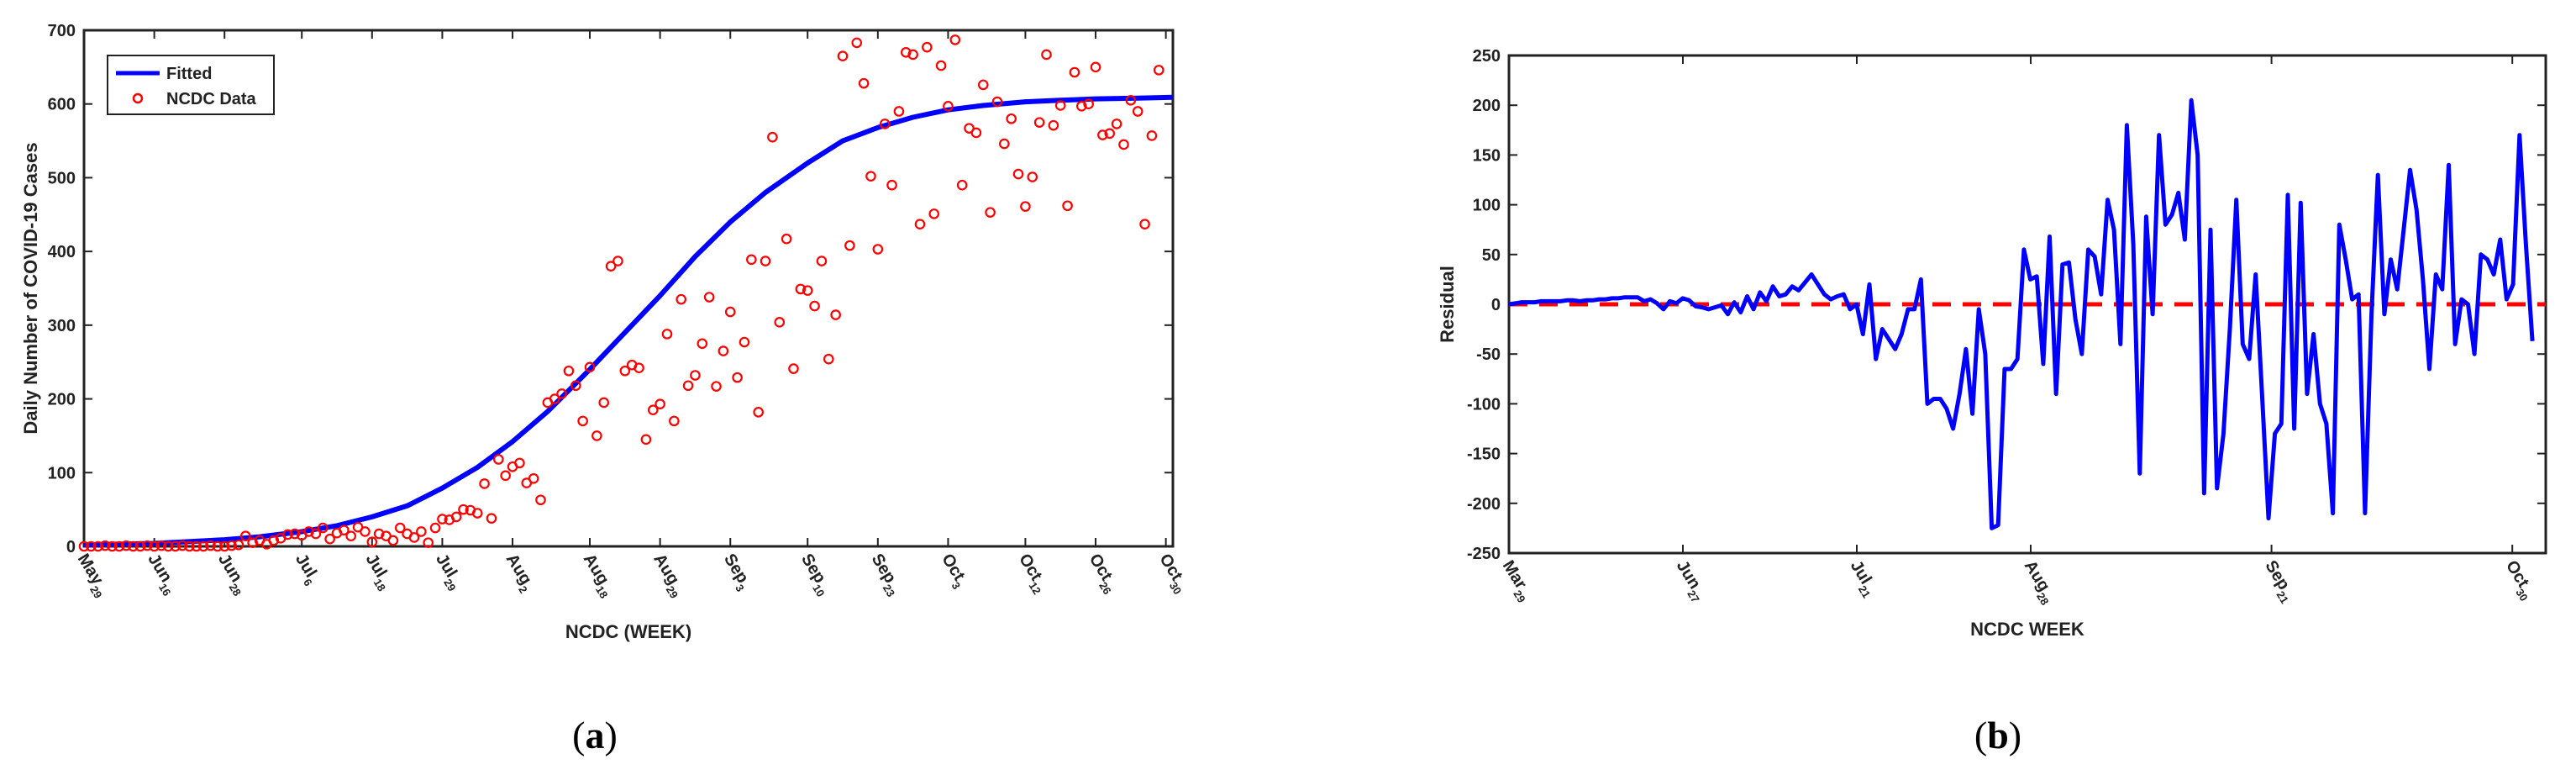 The image size is (2576, 775). I want to click on caption-b: (b), so click(1997, 735).